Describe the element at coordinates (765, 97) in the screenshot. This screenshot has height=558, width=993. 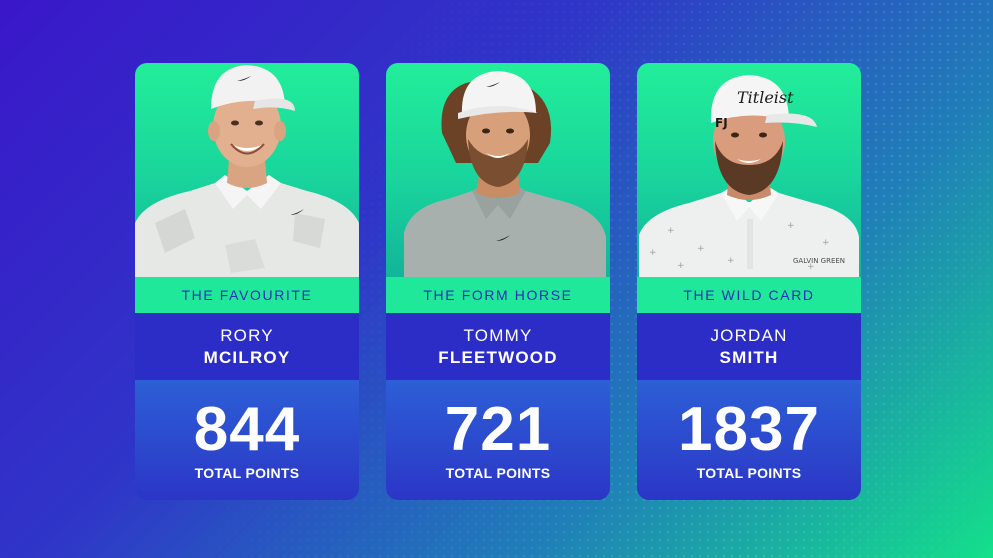
I see `cap-logo: Titleist` at that location.